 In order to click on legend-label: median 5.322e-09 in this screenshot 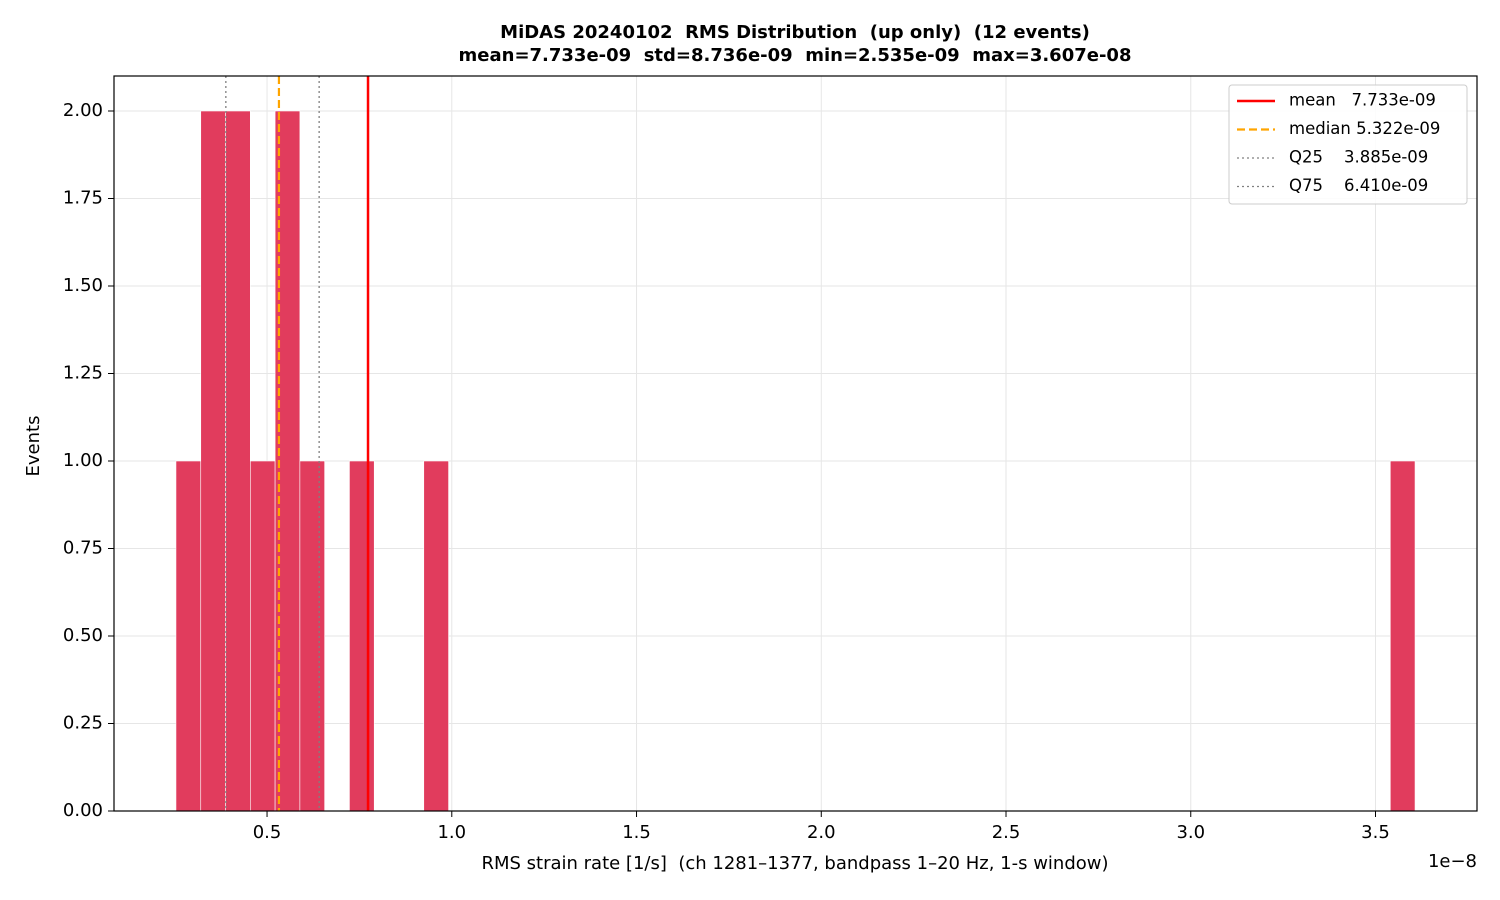, I will do `click(1364, 128)`.